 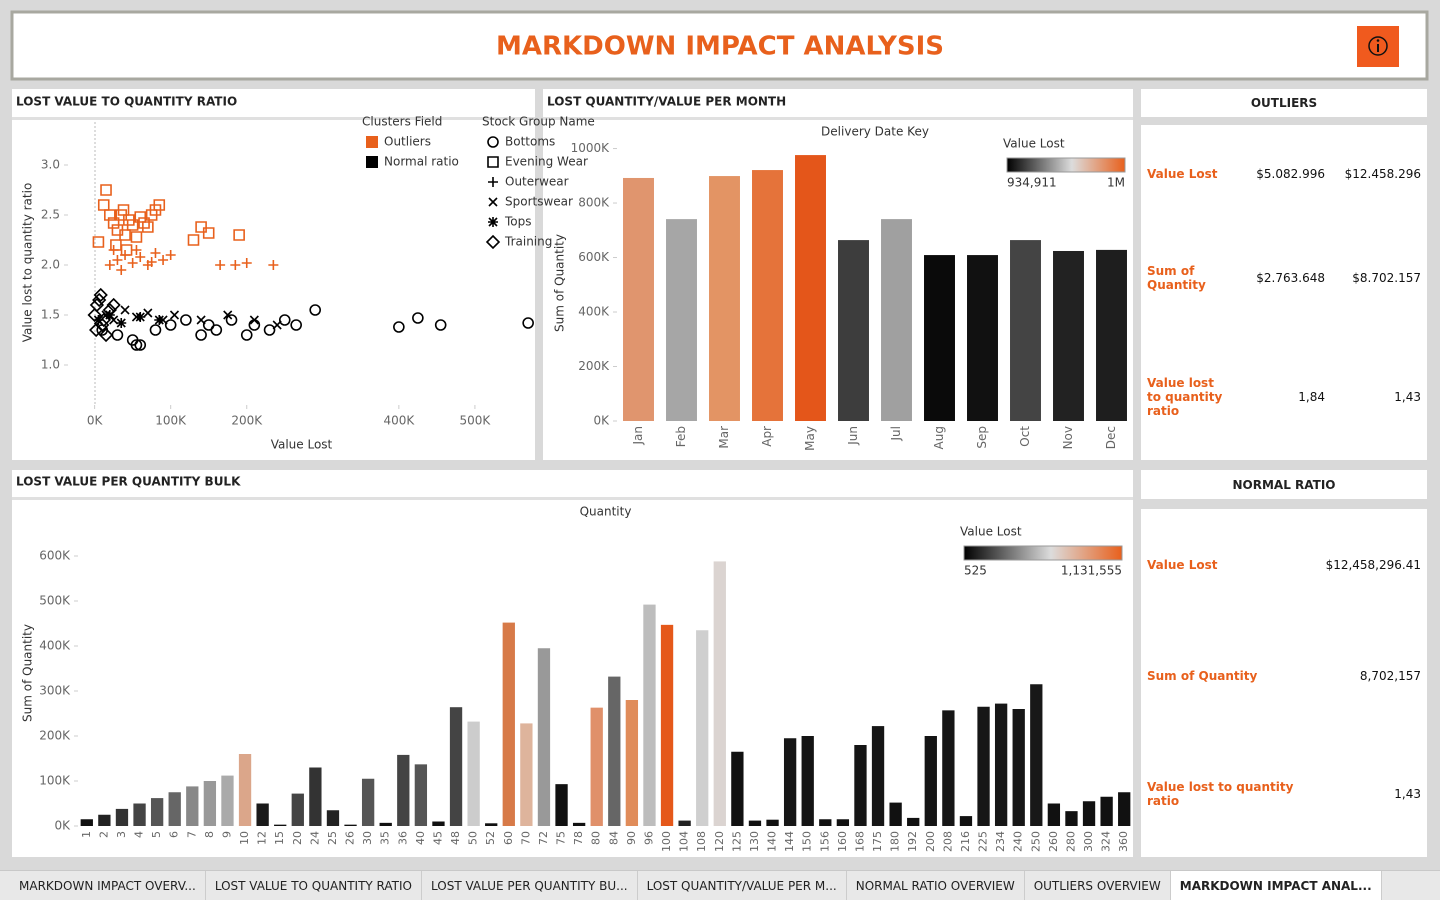 What do you see at coordinates (367, 838) in the screenshot?
I see `x-tick-label: 30` at bounding box center [367, 838].